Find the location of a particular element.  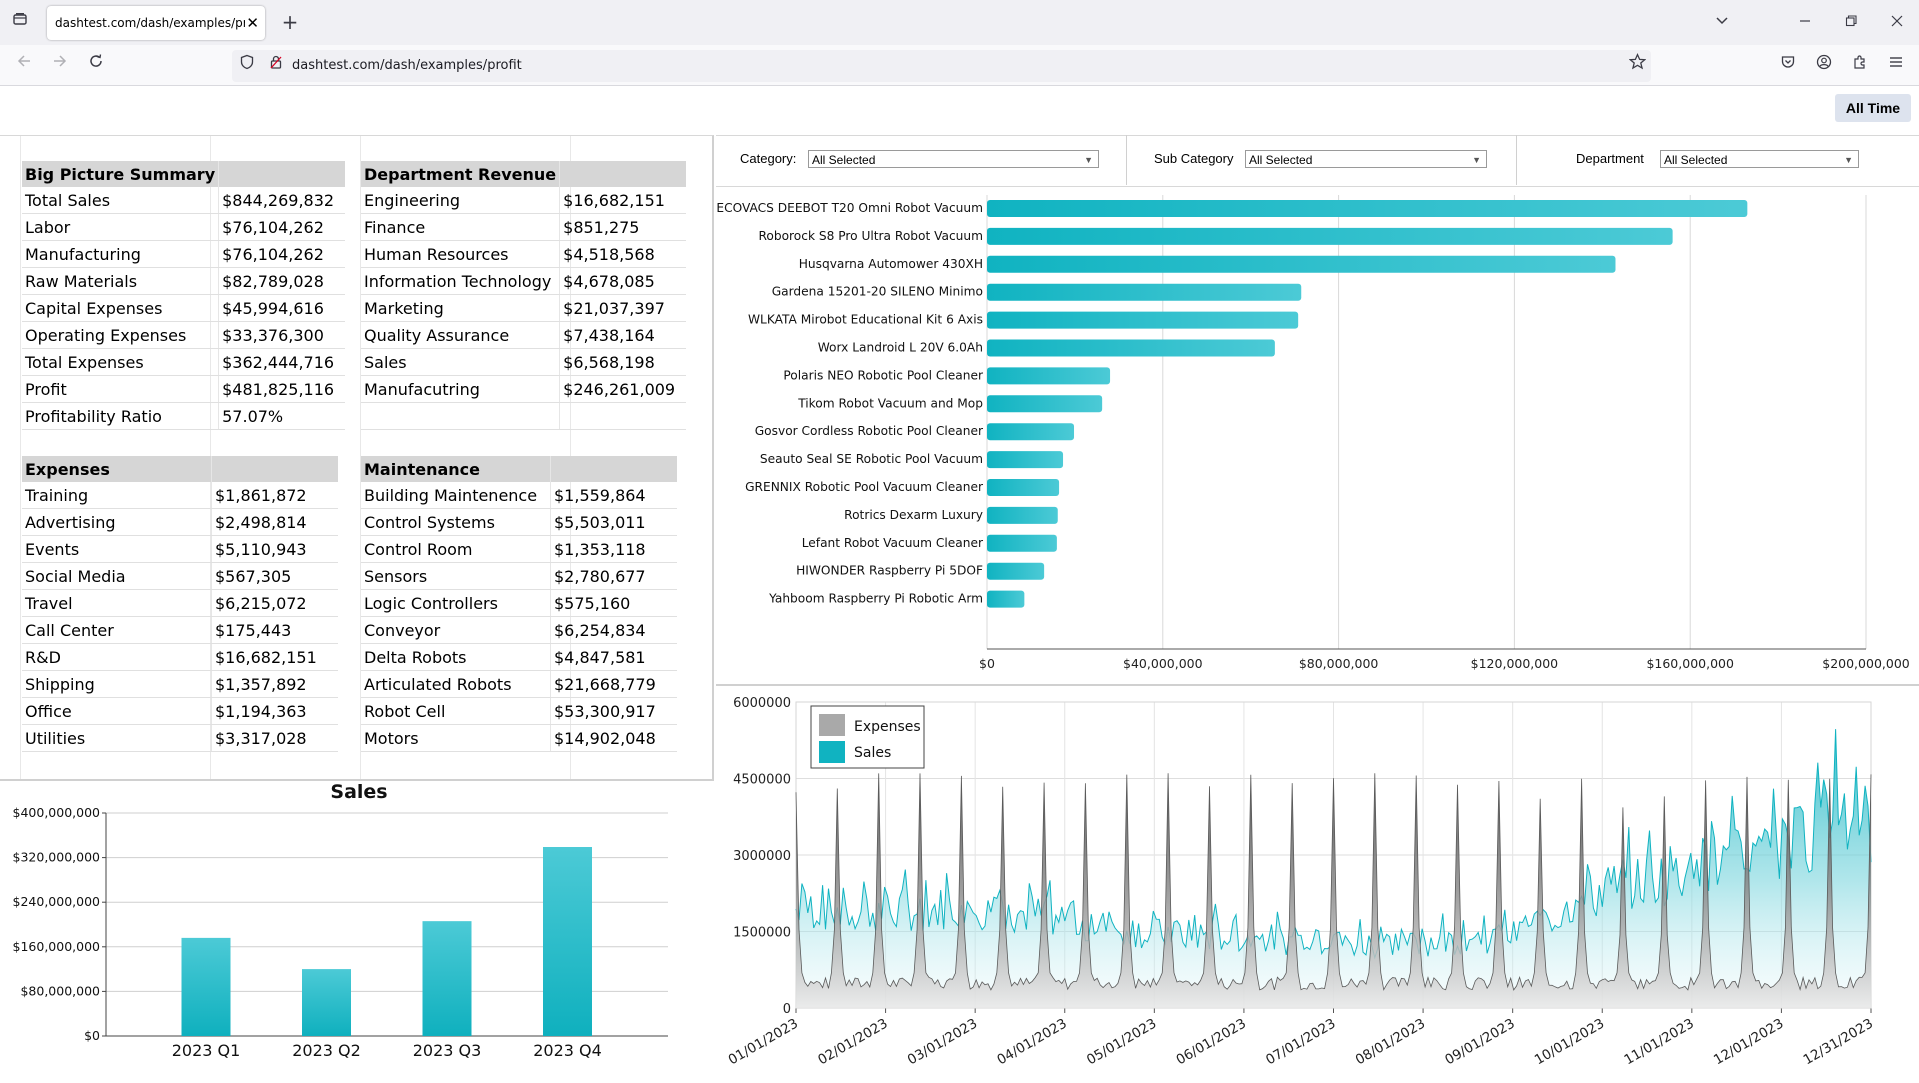

star-icon is located at coordinates (1637, 65).